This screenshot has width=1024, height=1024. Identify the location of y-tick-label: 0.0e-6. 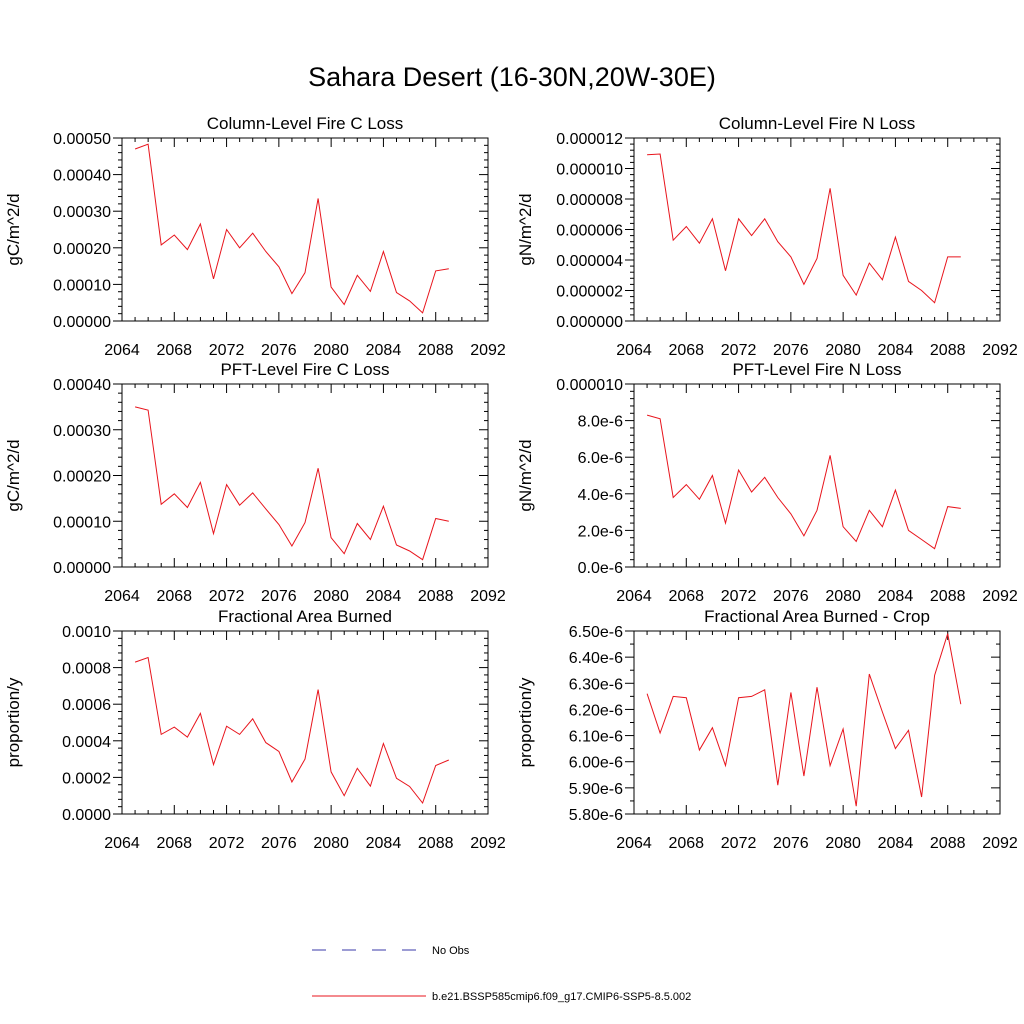
(600, 568).